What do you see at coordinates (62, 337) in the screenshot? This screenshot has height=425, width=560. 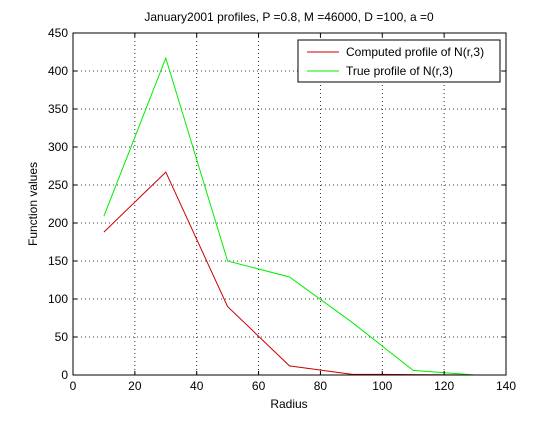 I see `y-tick-label: 50` at bounding box center [62, 337].